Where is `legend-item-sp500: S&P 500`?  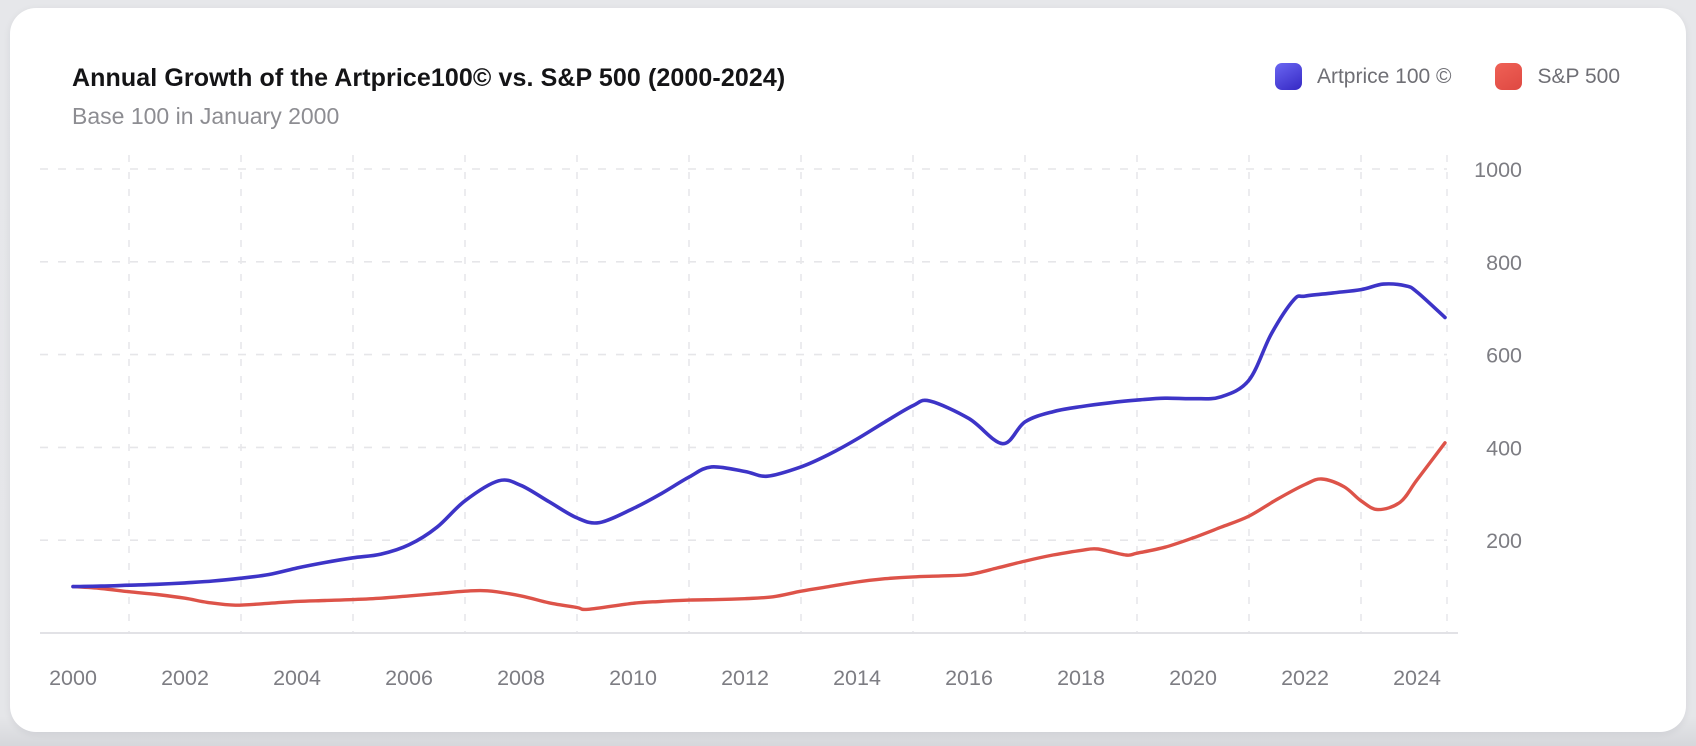 legend-item-sp500: S&P 500 is located at coordinates (1557, 76).